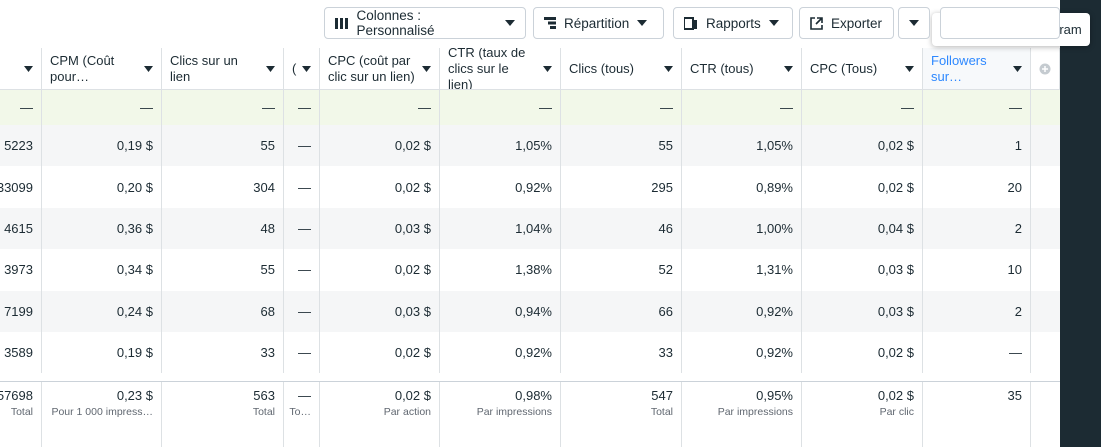 Image resolution: width=1101 pixels, height=447 pixels. What do you see at coordinates (1000, 23) in the screenshot?
I see `toolbar-button` at bounding box center [1000, 23].